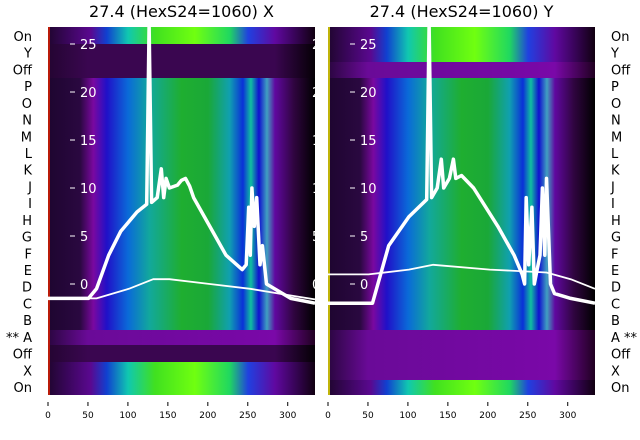 Image resolution: width=640 pixels, height=440 pixels. Describe the element at coordinates (320, 45) in the screenshot. I see `y-tick-label-clipped: 25` at that location.